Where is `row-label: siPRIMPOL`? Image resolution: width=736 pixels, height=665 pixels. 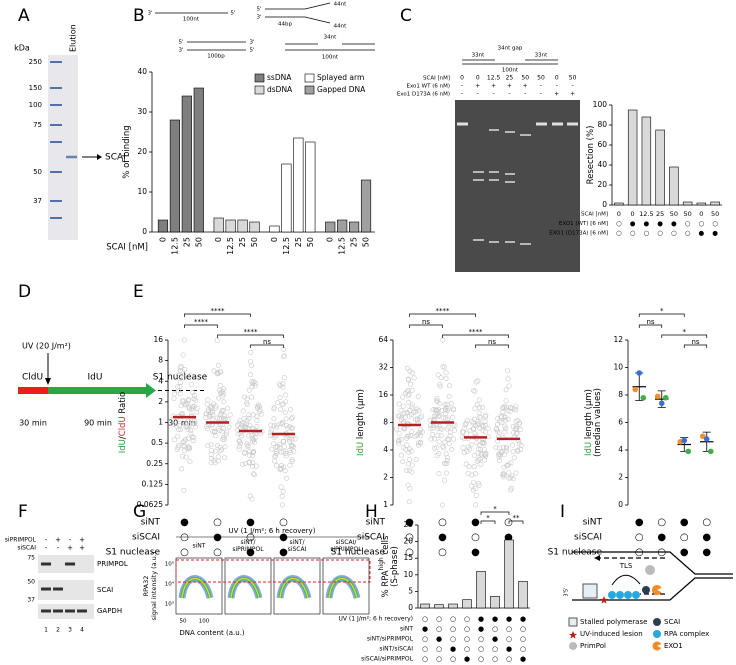 row-label: siPRIMPOL is located at coordinates (21, 540).